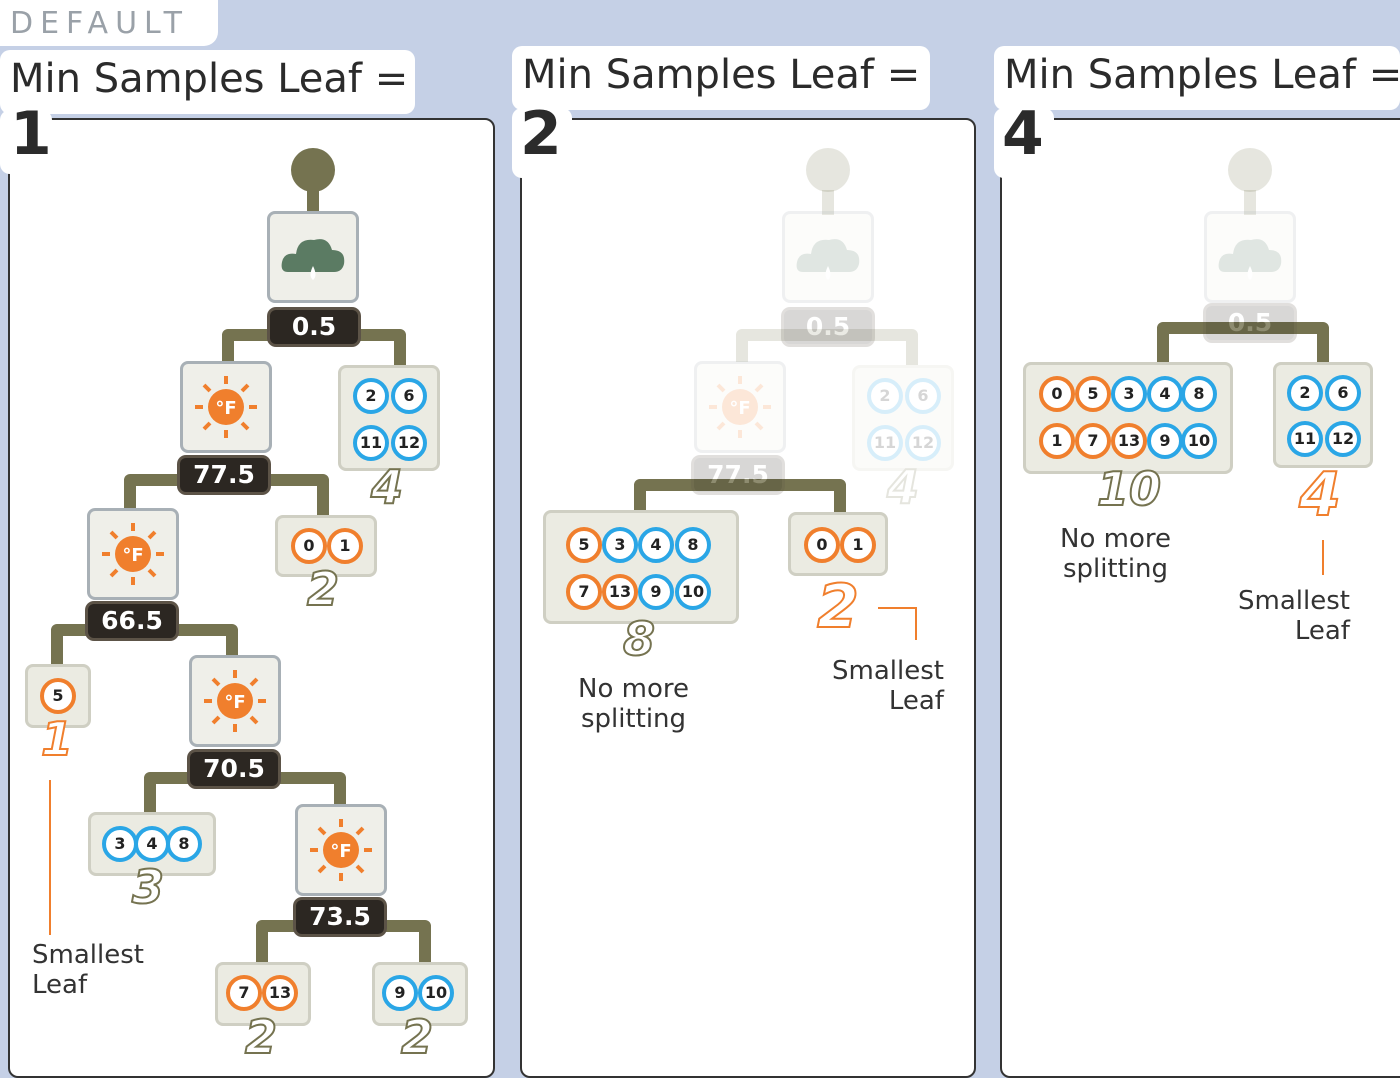 The image size is (1400, 1078). What do you see at coordinates (57, 739) in the screenshot?
I see `leaf-count: 1` at bounding box center [57, 739].